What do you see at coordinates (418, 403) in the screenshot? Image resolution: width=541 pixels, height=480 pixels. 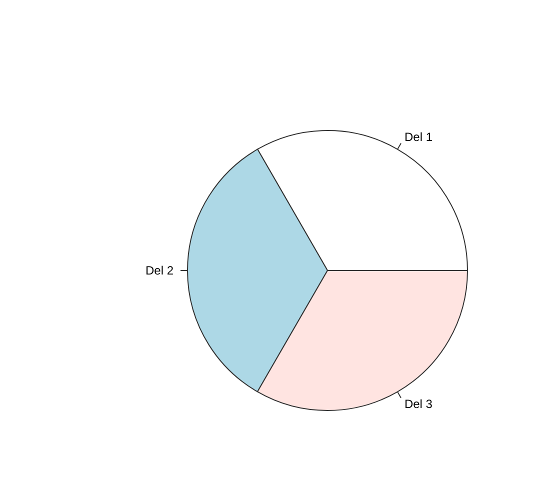 I see `slice-label: Del 3` at bounding box center [418, 403].